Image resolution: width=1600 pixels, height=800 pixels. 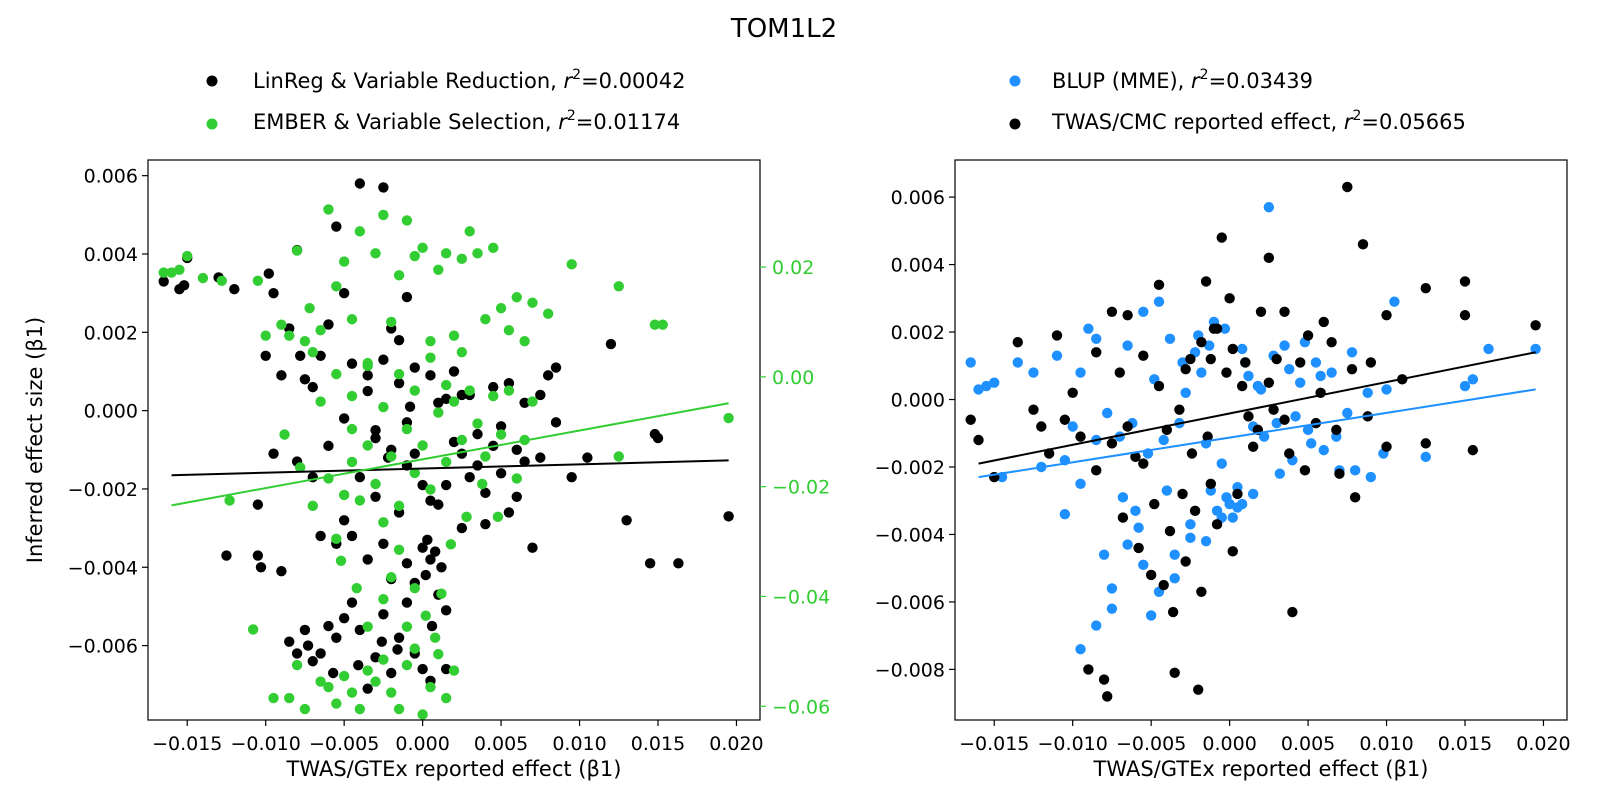 I want to click on y-tick-label: −0.006, so click(x=910, y=603).